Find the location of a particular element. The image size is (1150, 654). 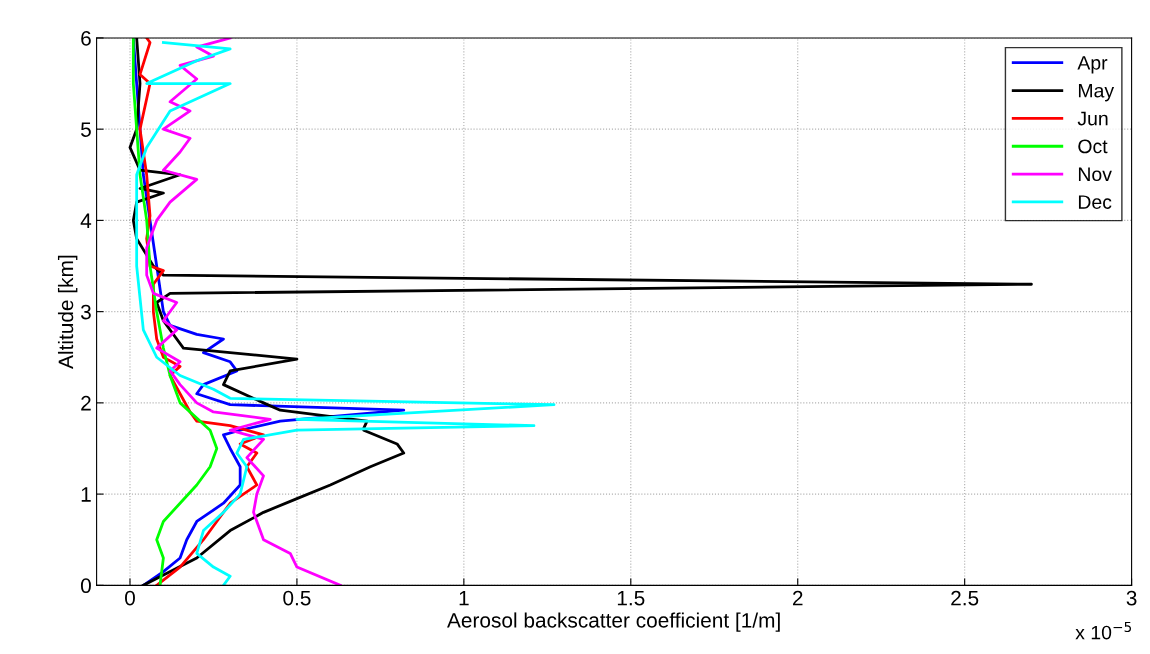

y-tick-label: 6 is located at coordinates (86, 38).